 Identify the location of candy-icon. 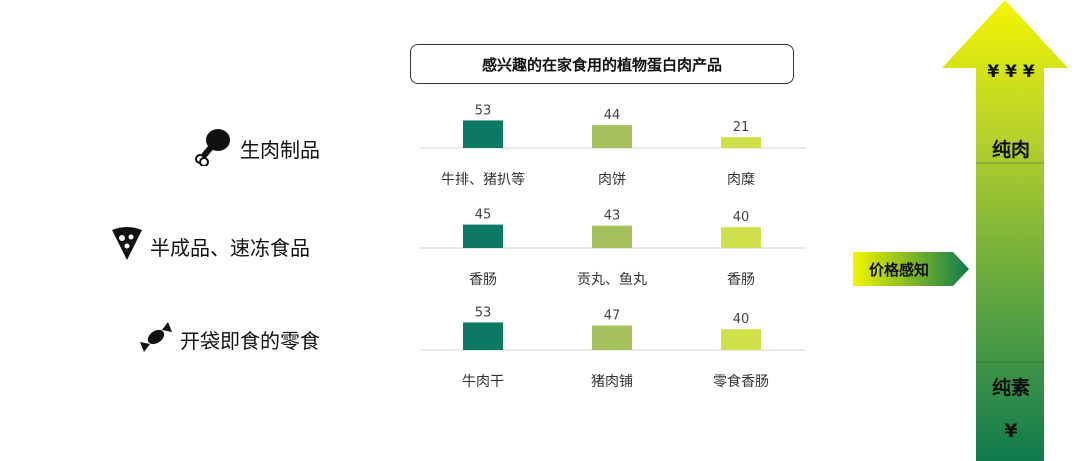
(156, 339).